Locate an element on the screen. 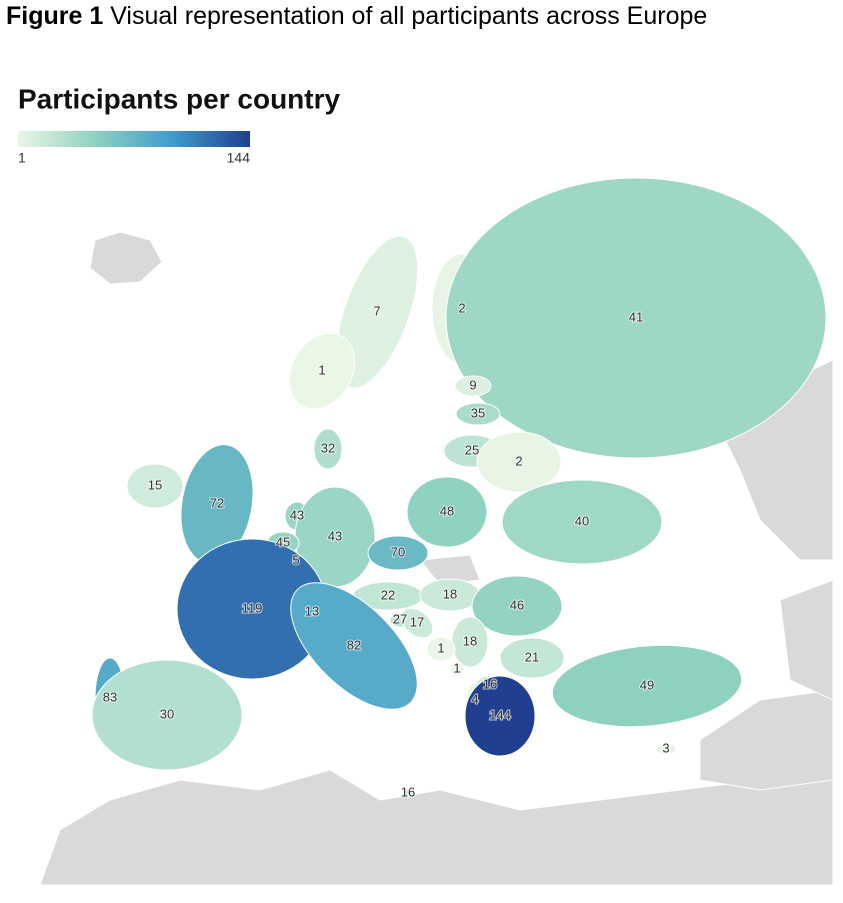 The width and height of the screenshot is (843, 903). value-label: 15 is located at coordinates (155, 484).